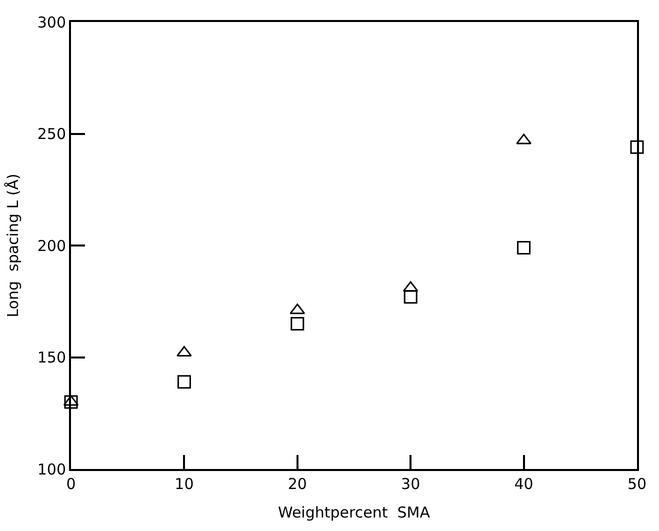  I want to click on x-tick-label: 30, so click(410, 484).